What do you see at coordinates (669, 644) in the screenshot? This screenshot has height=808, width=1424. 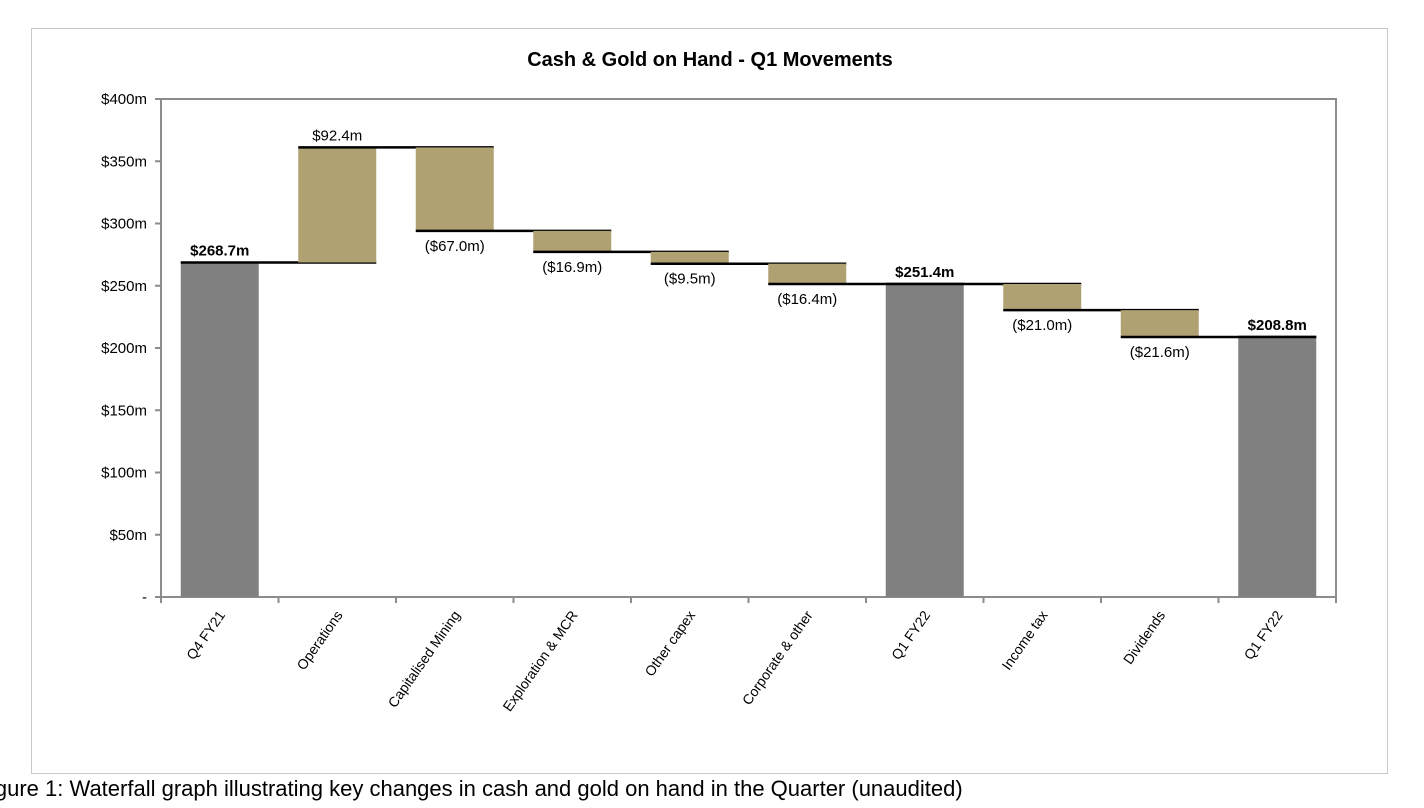 I see `category-label: Other capex` at bounding box center [669, 644].